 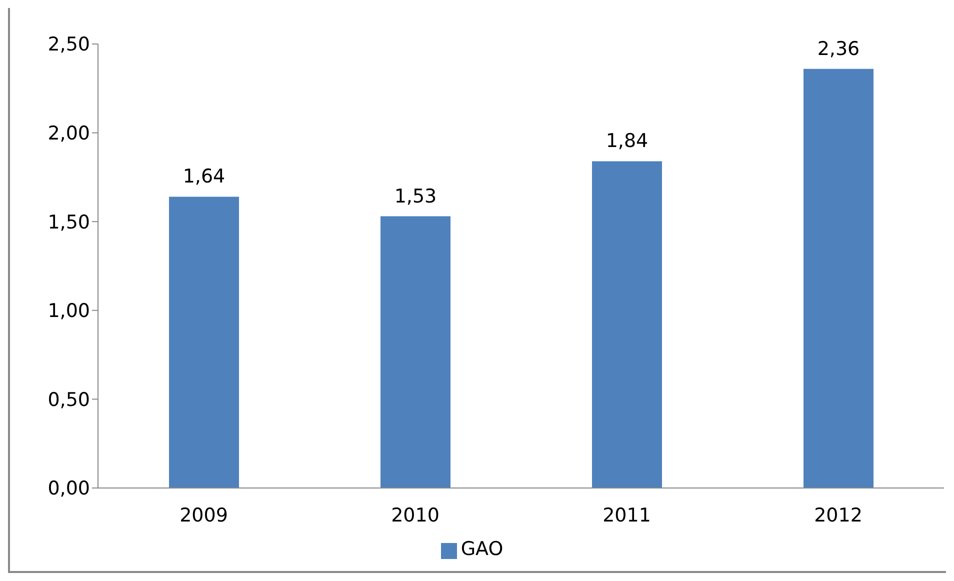 I want to click on x-tick-label: 2012, so click(x=838, y=515).